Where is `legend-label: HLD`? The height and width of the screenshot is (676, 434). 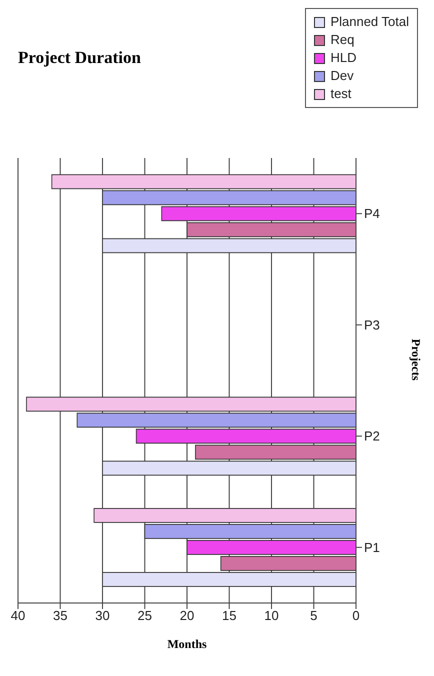 legend-label: HLD is located at coordinates (343, 58).